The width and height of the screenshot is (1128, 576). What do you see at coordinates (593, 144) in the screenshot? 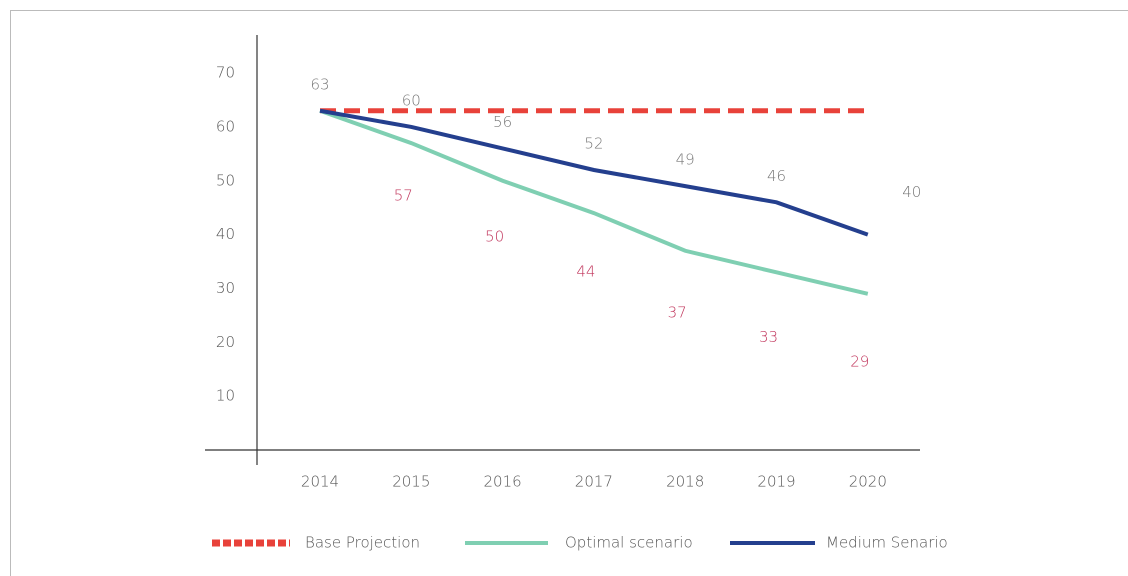
I see `data-label: 52` at bounding box center [593, 144].